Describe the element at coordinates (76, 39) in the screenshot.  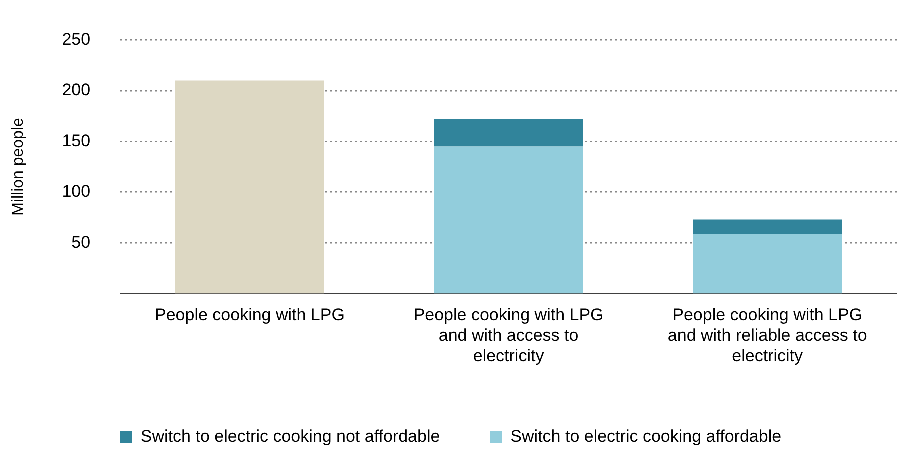
I see `y-tick-label: 250` at that location.